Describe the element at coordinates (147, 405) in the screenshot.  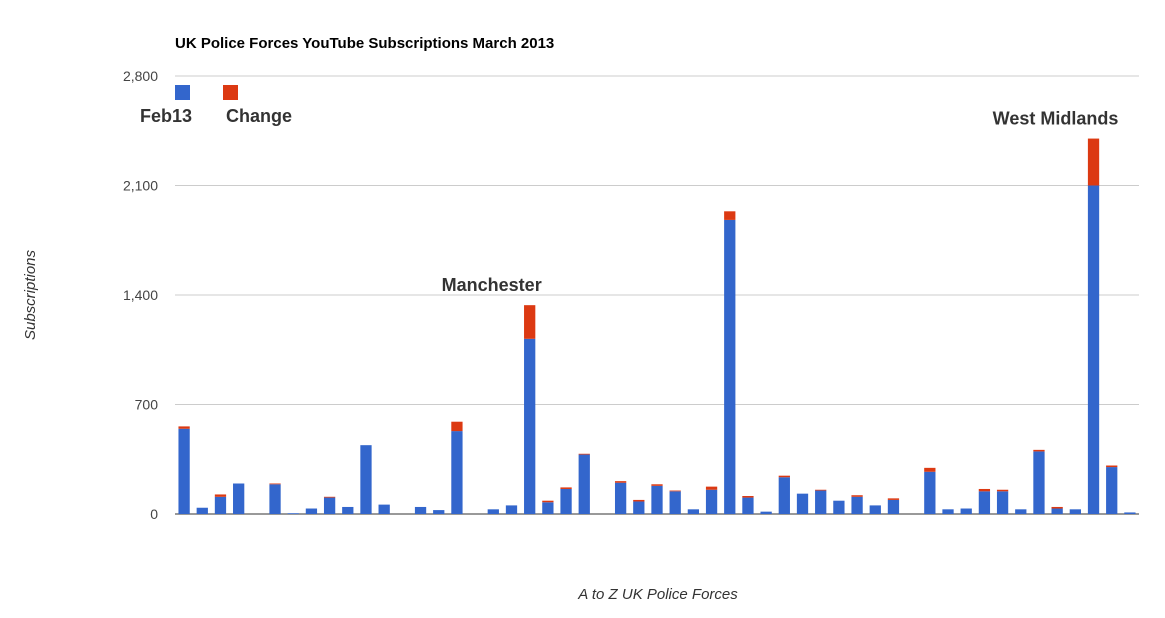
I see `y-tick-label: 700` at that location.